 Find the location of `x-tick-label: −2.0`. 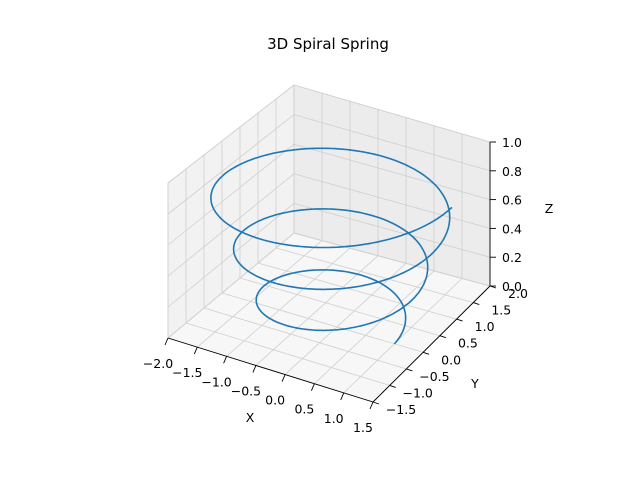

x-tick-label: −2.0 is located at coordinates (158, 363).